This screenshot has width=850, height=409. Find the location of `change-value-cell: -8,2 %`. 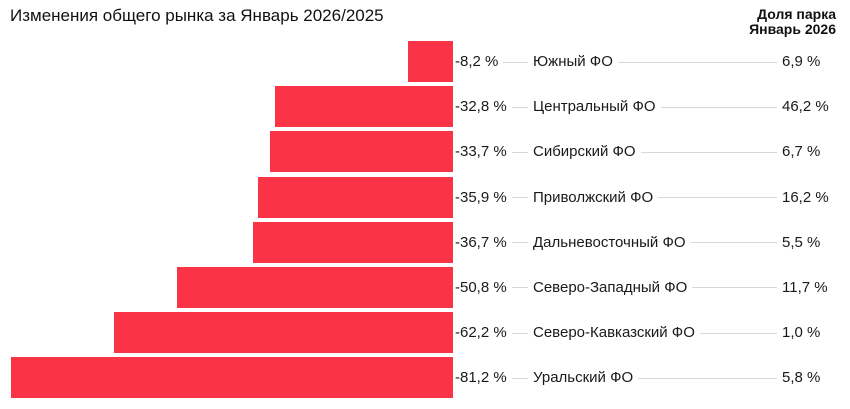

change-value-cell: -8,2 % is located at coordinates (494, 61).